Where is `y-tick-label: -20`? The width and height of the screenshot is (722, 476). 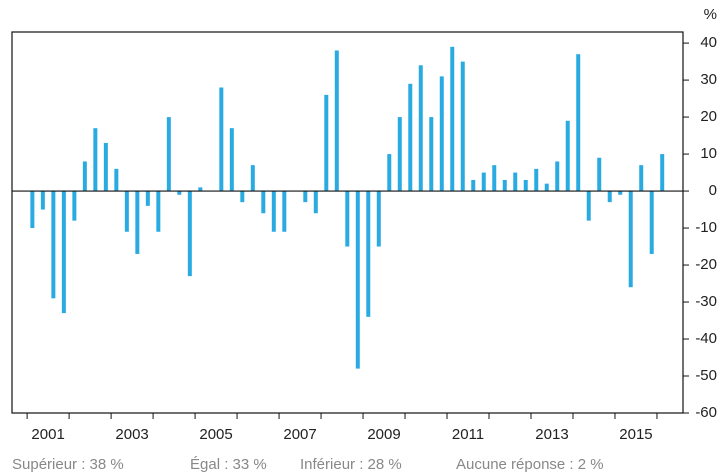 y-tick-label: -20 is located at coordinates (706, 264).